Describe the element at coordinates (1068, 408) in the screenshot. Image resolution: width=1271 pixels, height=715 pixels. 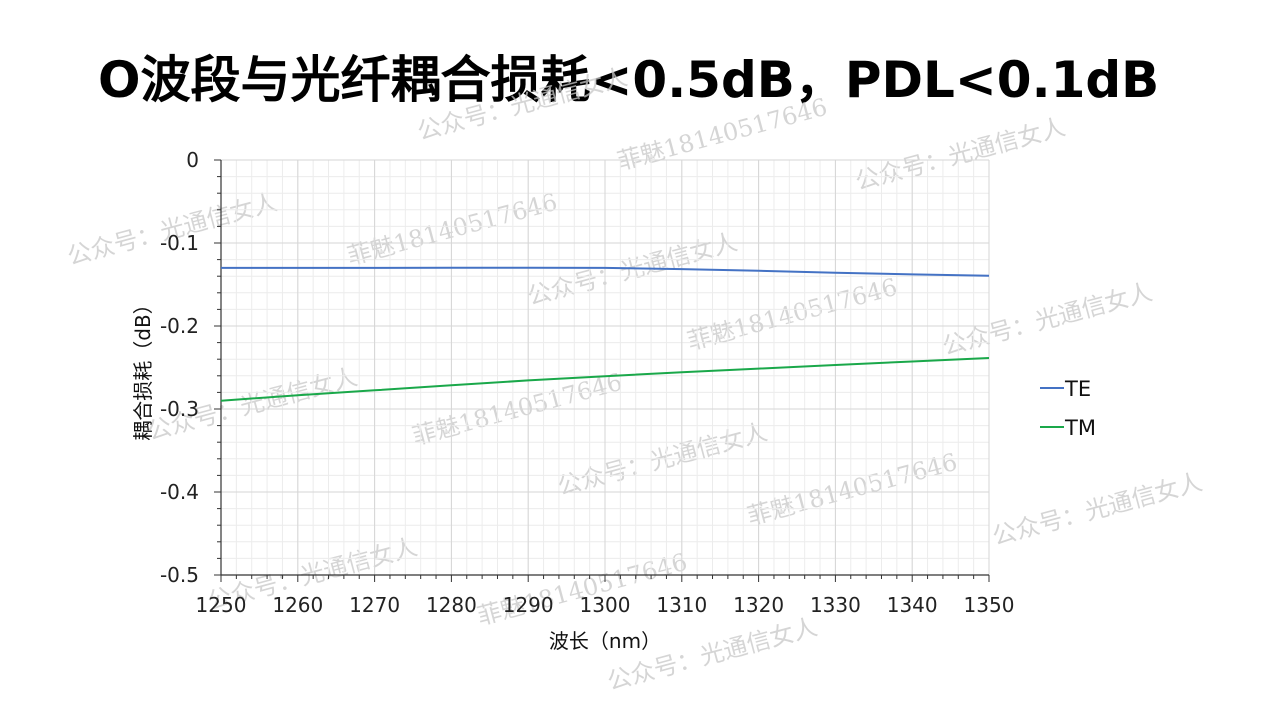
I see `chart-legend: TE TM` at that location.